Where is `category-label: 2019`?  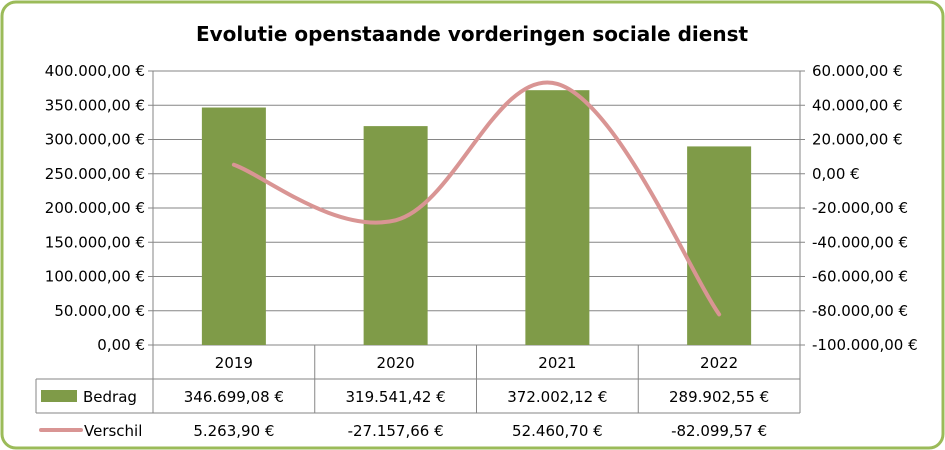
category-label: 2019 is located at coordinates (234, 363).